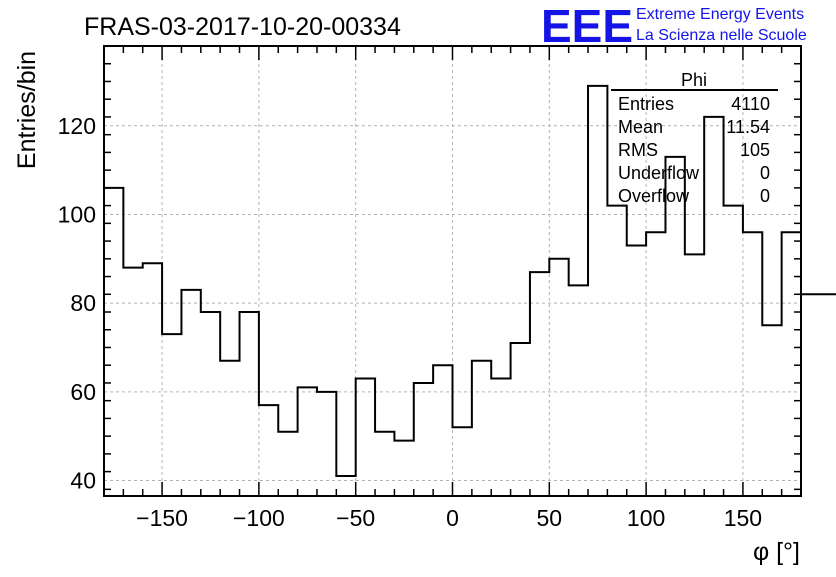 The height and width of the screenshot is (577, 836). What do you see at coordinates (83, 392) in the screenshot?
I see `y-tick-label: 60` at bounding box center [83, 392].